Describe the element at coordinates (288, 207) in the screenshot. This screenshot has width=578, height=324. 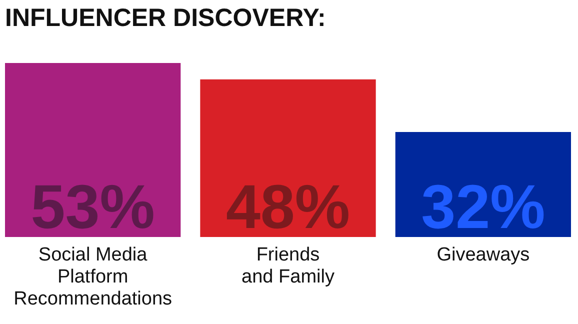
I see `data-label: 48%` at that location.